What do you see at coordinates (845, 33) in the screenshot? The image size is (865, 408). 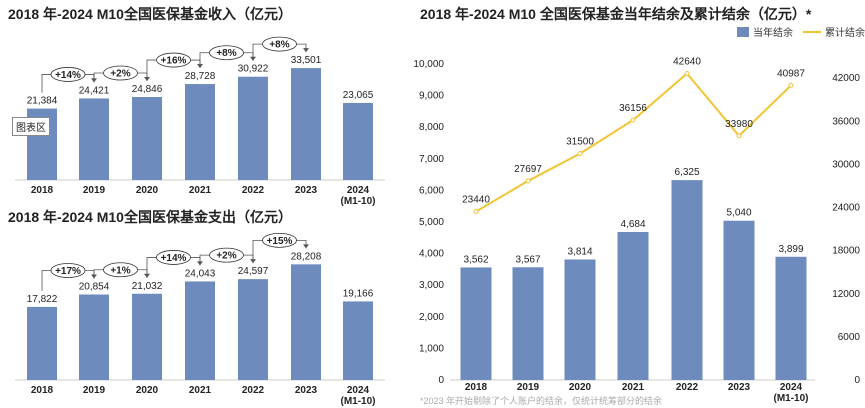 I see `legend-line-label: 累计结余` at bounding box center [845, 33].